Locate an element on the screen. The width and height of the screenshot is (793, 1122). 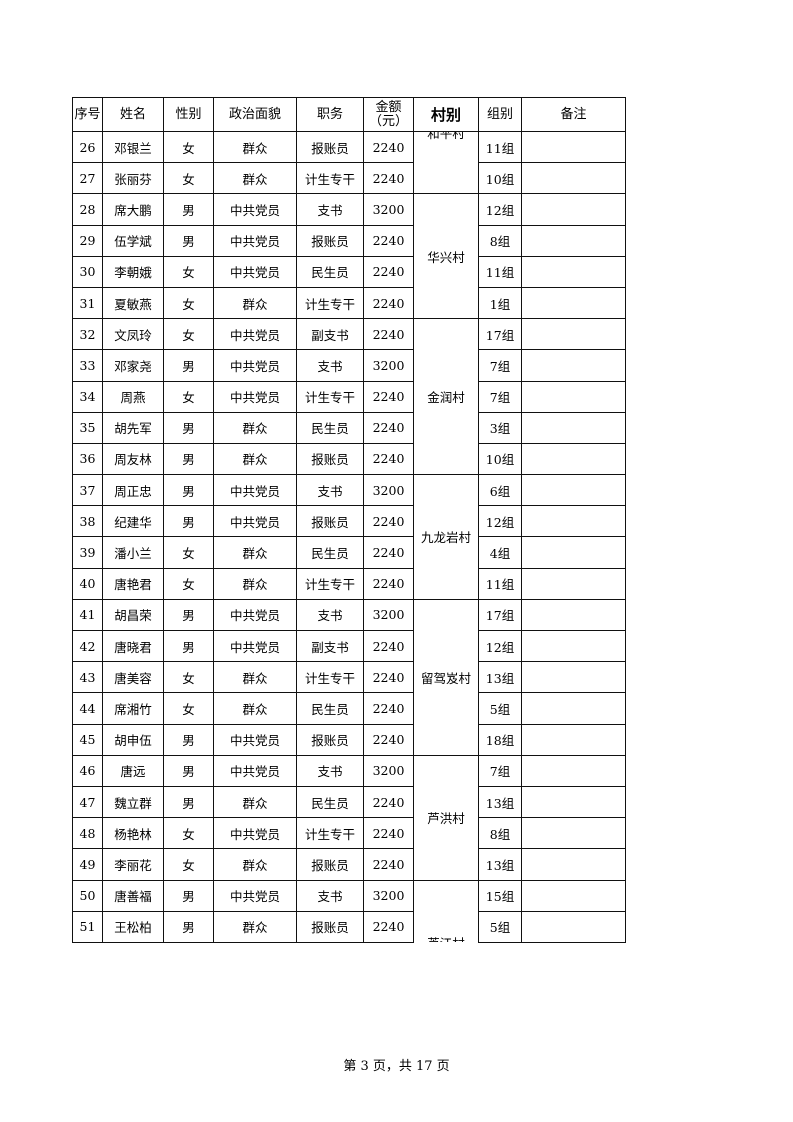
cell-no: 30 is located at coordinates (87, 271).